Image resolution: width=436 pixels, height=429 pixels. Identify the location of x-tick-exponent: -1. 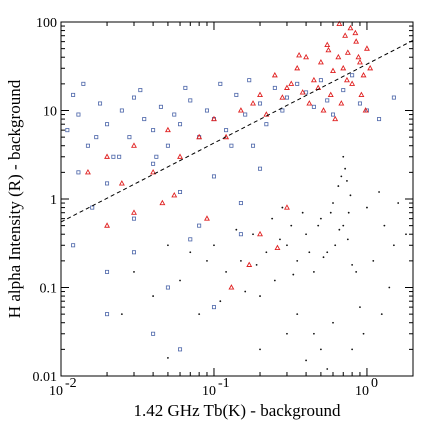
(224, 383).